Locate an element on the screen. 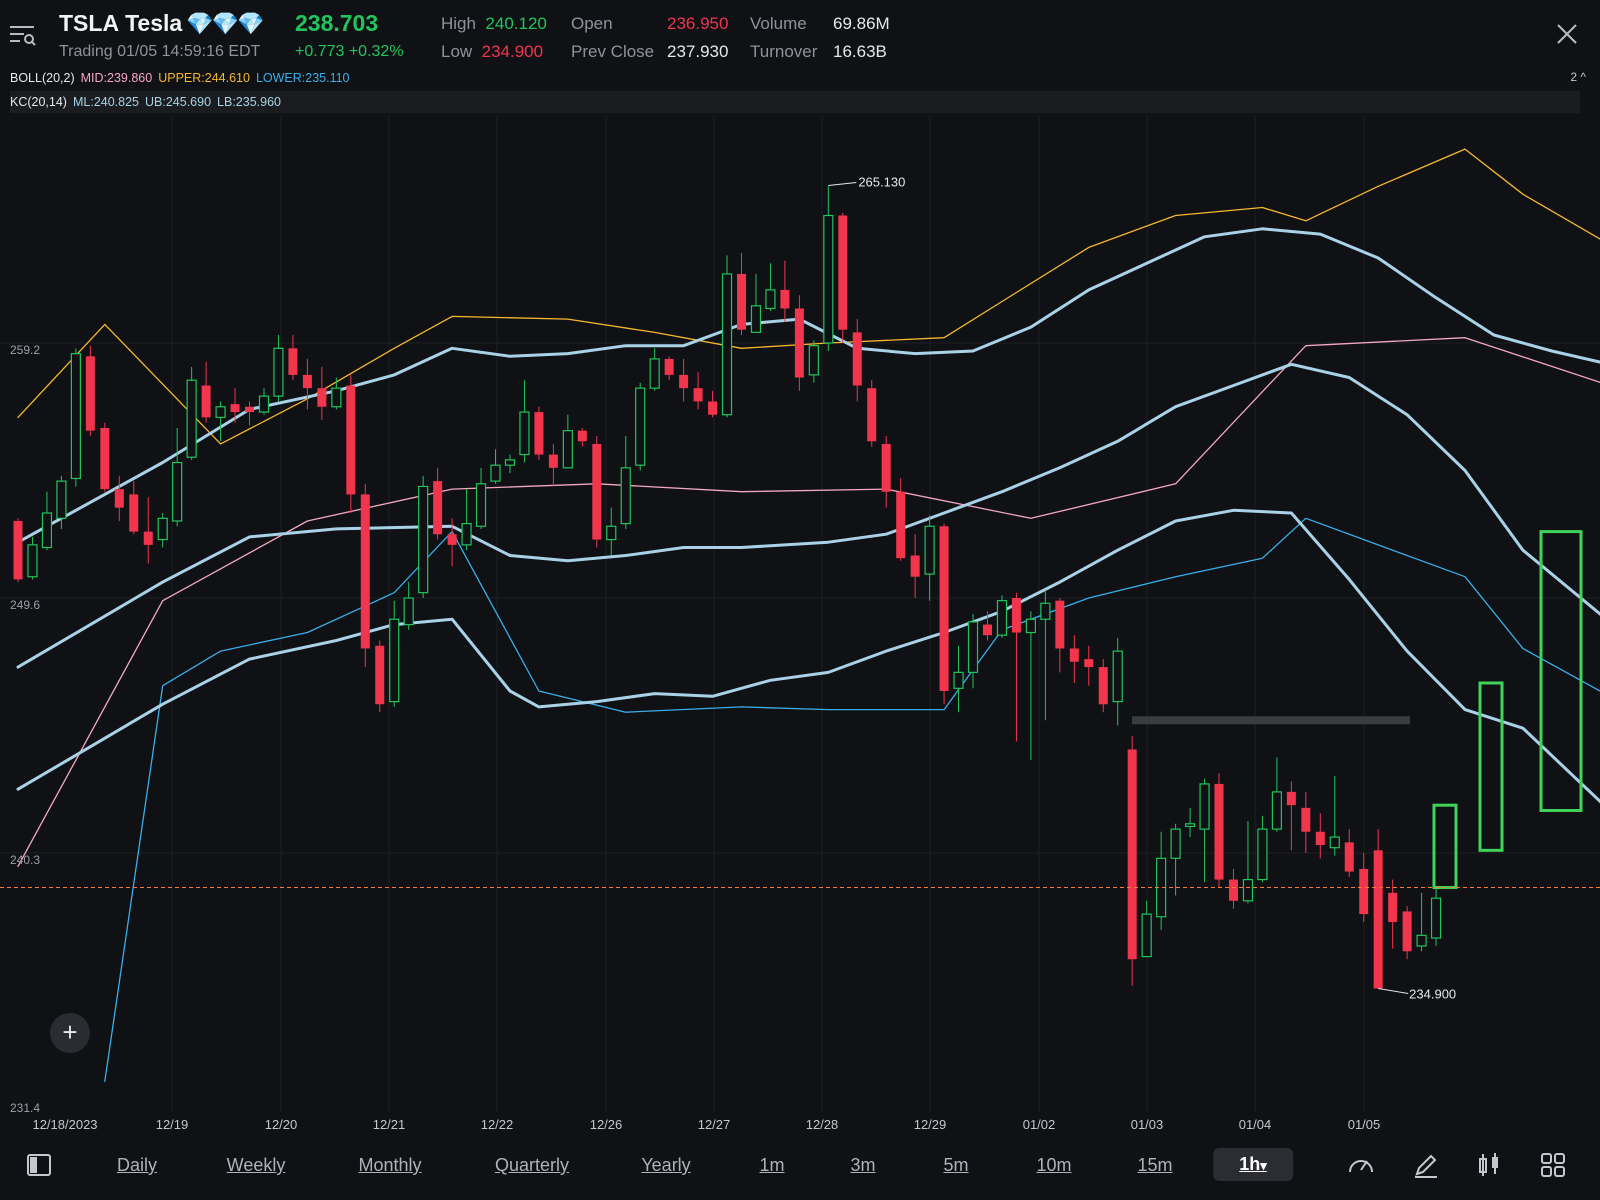  layout-panel-icon is located at coordinates (39, 1165).